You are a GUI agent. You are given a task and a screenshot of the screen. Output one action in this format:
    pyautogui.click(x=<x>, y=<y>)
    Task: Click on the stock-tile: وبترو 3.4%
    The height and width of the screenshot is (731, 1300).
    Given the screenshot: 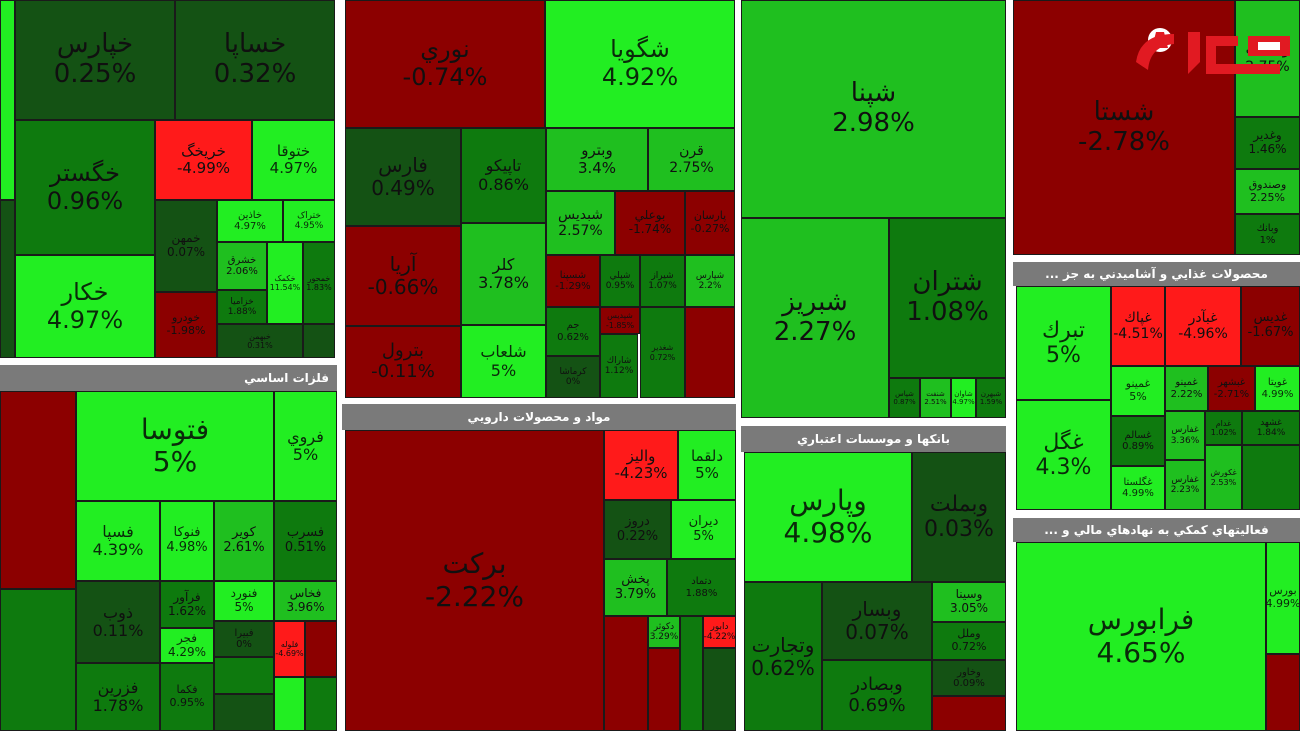 What is the action you would take?
    pyautogui.click(x=597, y=159)
    